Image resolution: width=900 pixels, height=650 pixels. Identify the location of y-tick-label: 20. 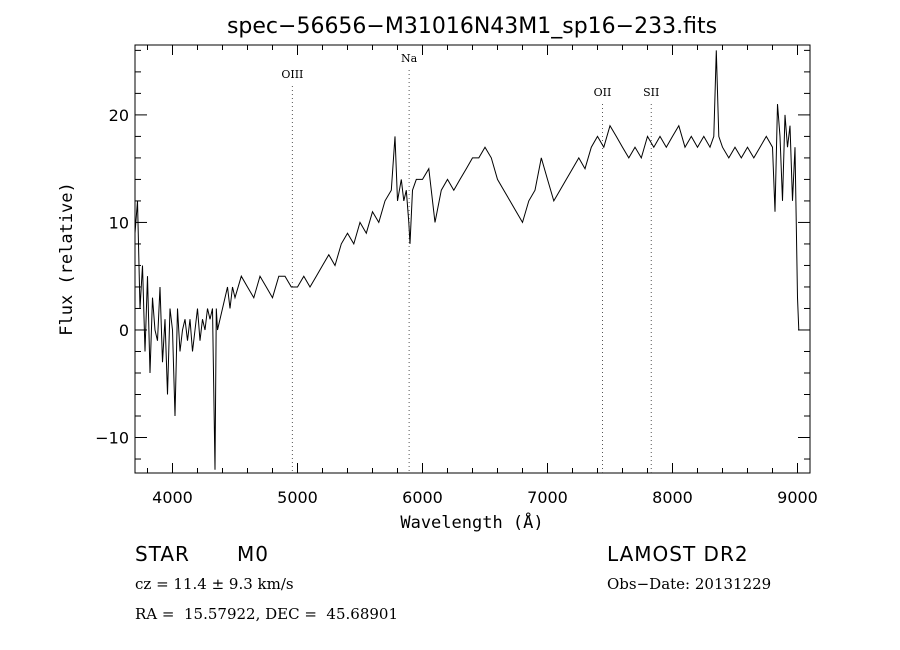
(119, 115).